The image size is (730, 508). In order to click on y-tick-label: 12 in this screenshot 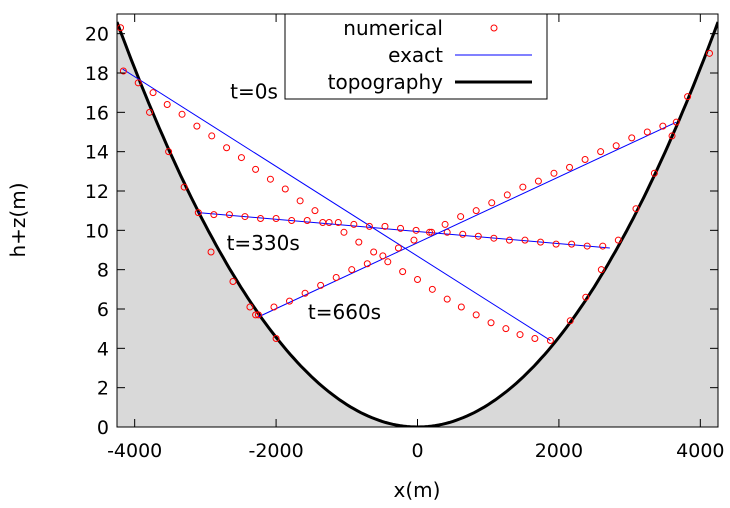, I will do `click(97, 192)`.